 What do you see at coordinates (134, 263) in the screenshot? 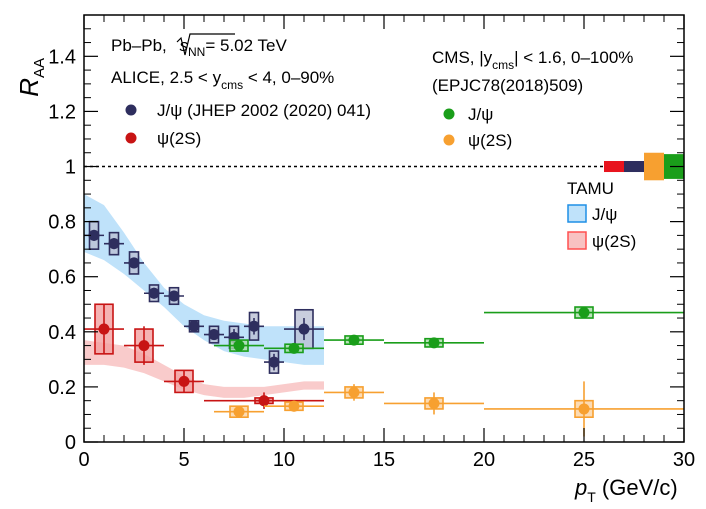
I see `point-alice-jpsi-2-marker` at bounding box center [134, 263].